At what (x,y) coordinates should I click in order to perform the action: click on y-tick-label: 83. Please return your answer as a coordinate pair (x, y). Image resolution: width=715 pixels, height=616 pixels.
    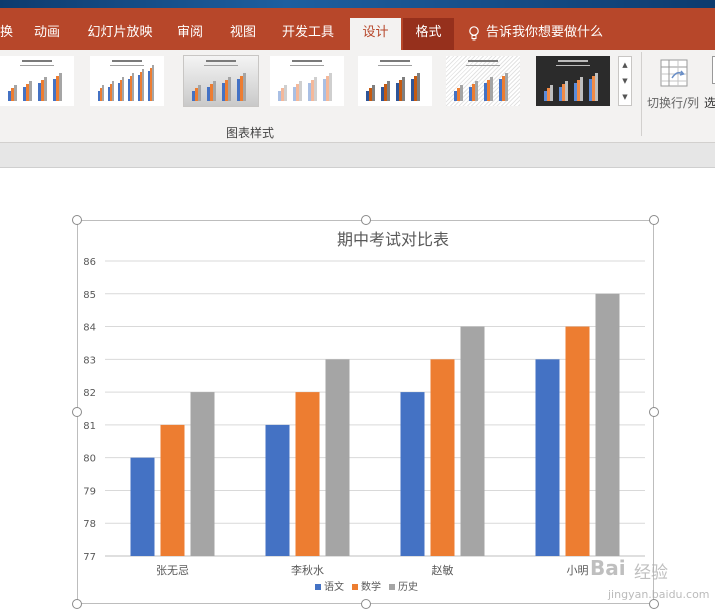
    Looking at the image, I should click on (89, 360).